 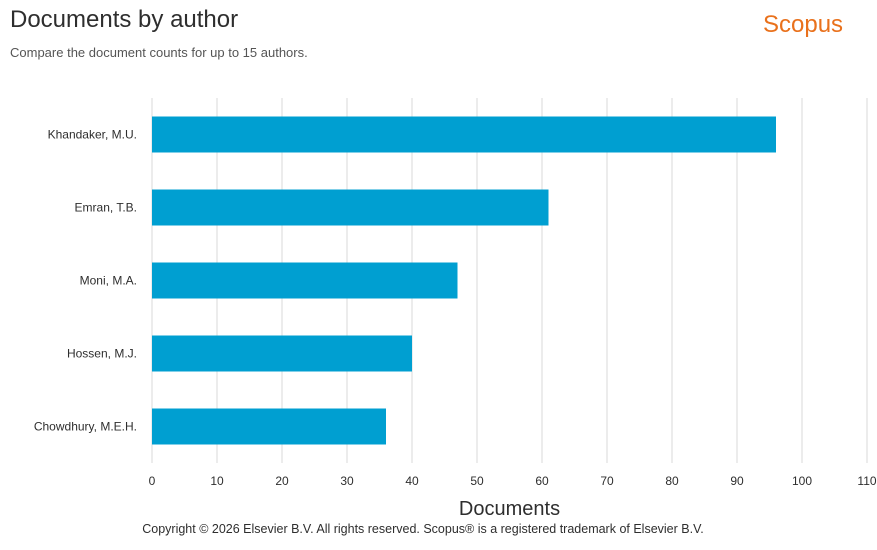 What do you see at coordinates (108, 281) in the screenshot?
I see `category-label: Moni, M.A.` at bounding box center [108, 281].